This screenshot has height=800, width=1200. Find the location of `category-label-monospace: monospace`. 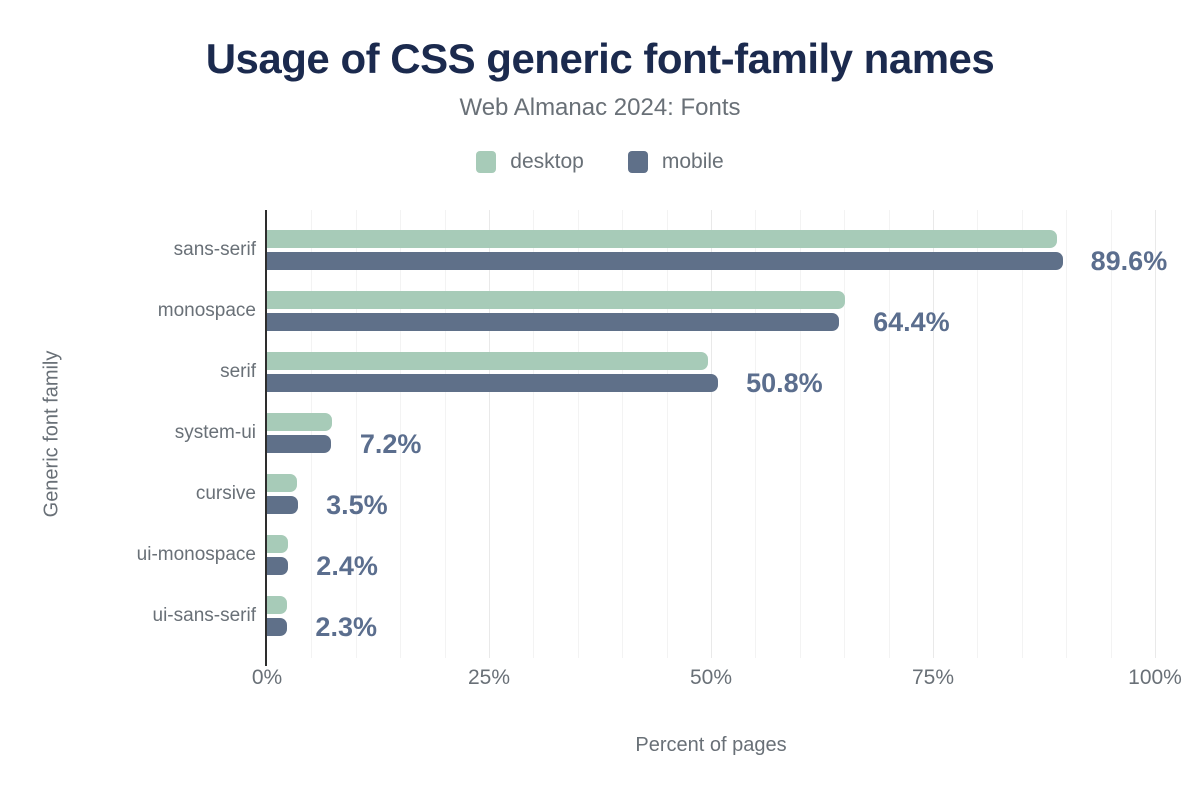

category-label-monospace: monospace is located at coordinates (206, 310).